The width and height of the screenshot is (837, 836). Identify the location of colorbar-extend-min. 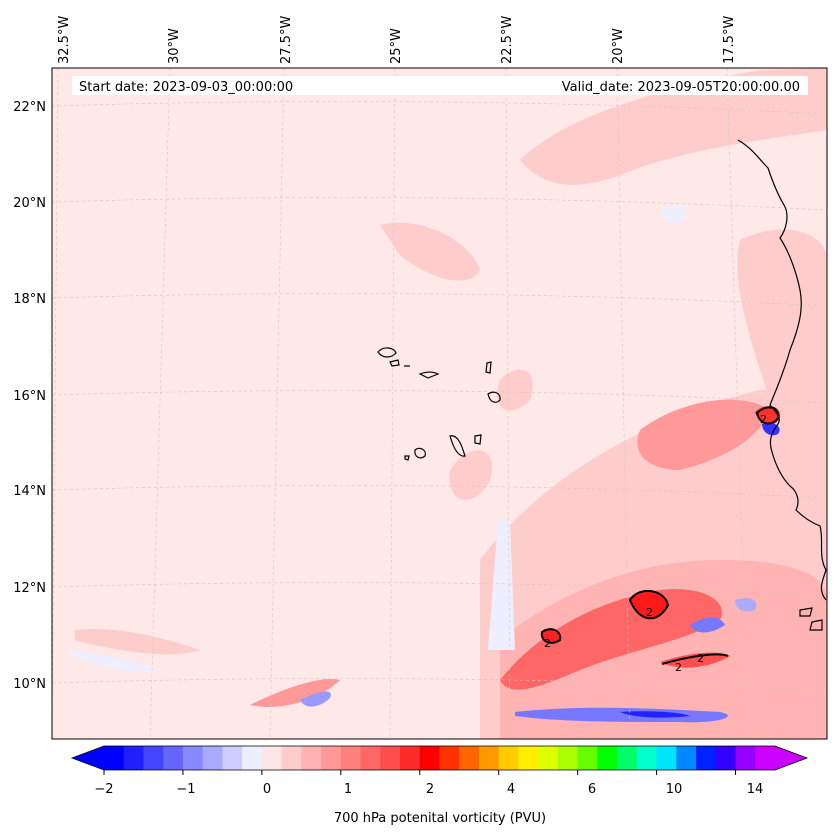
(88, 758).